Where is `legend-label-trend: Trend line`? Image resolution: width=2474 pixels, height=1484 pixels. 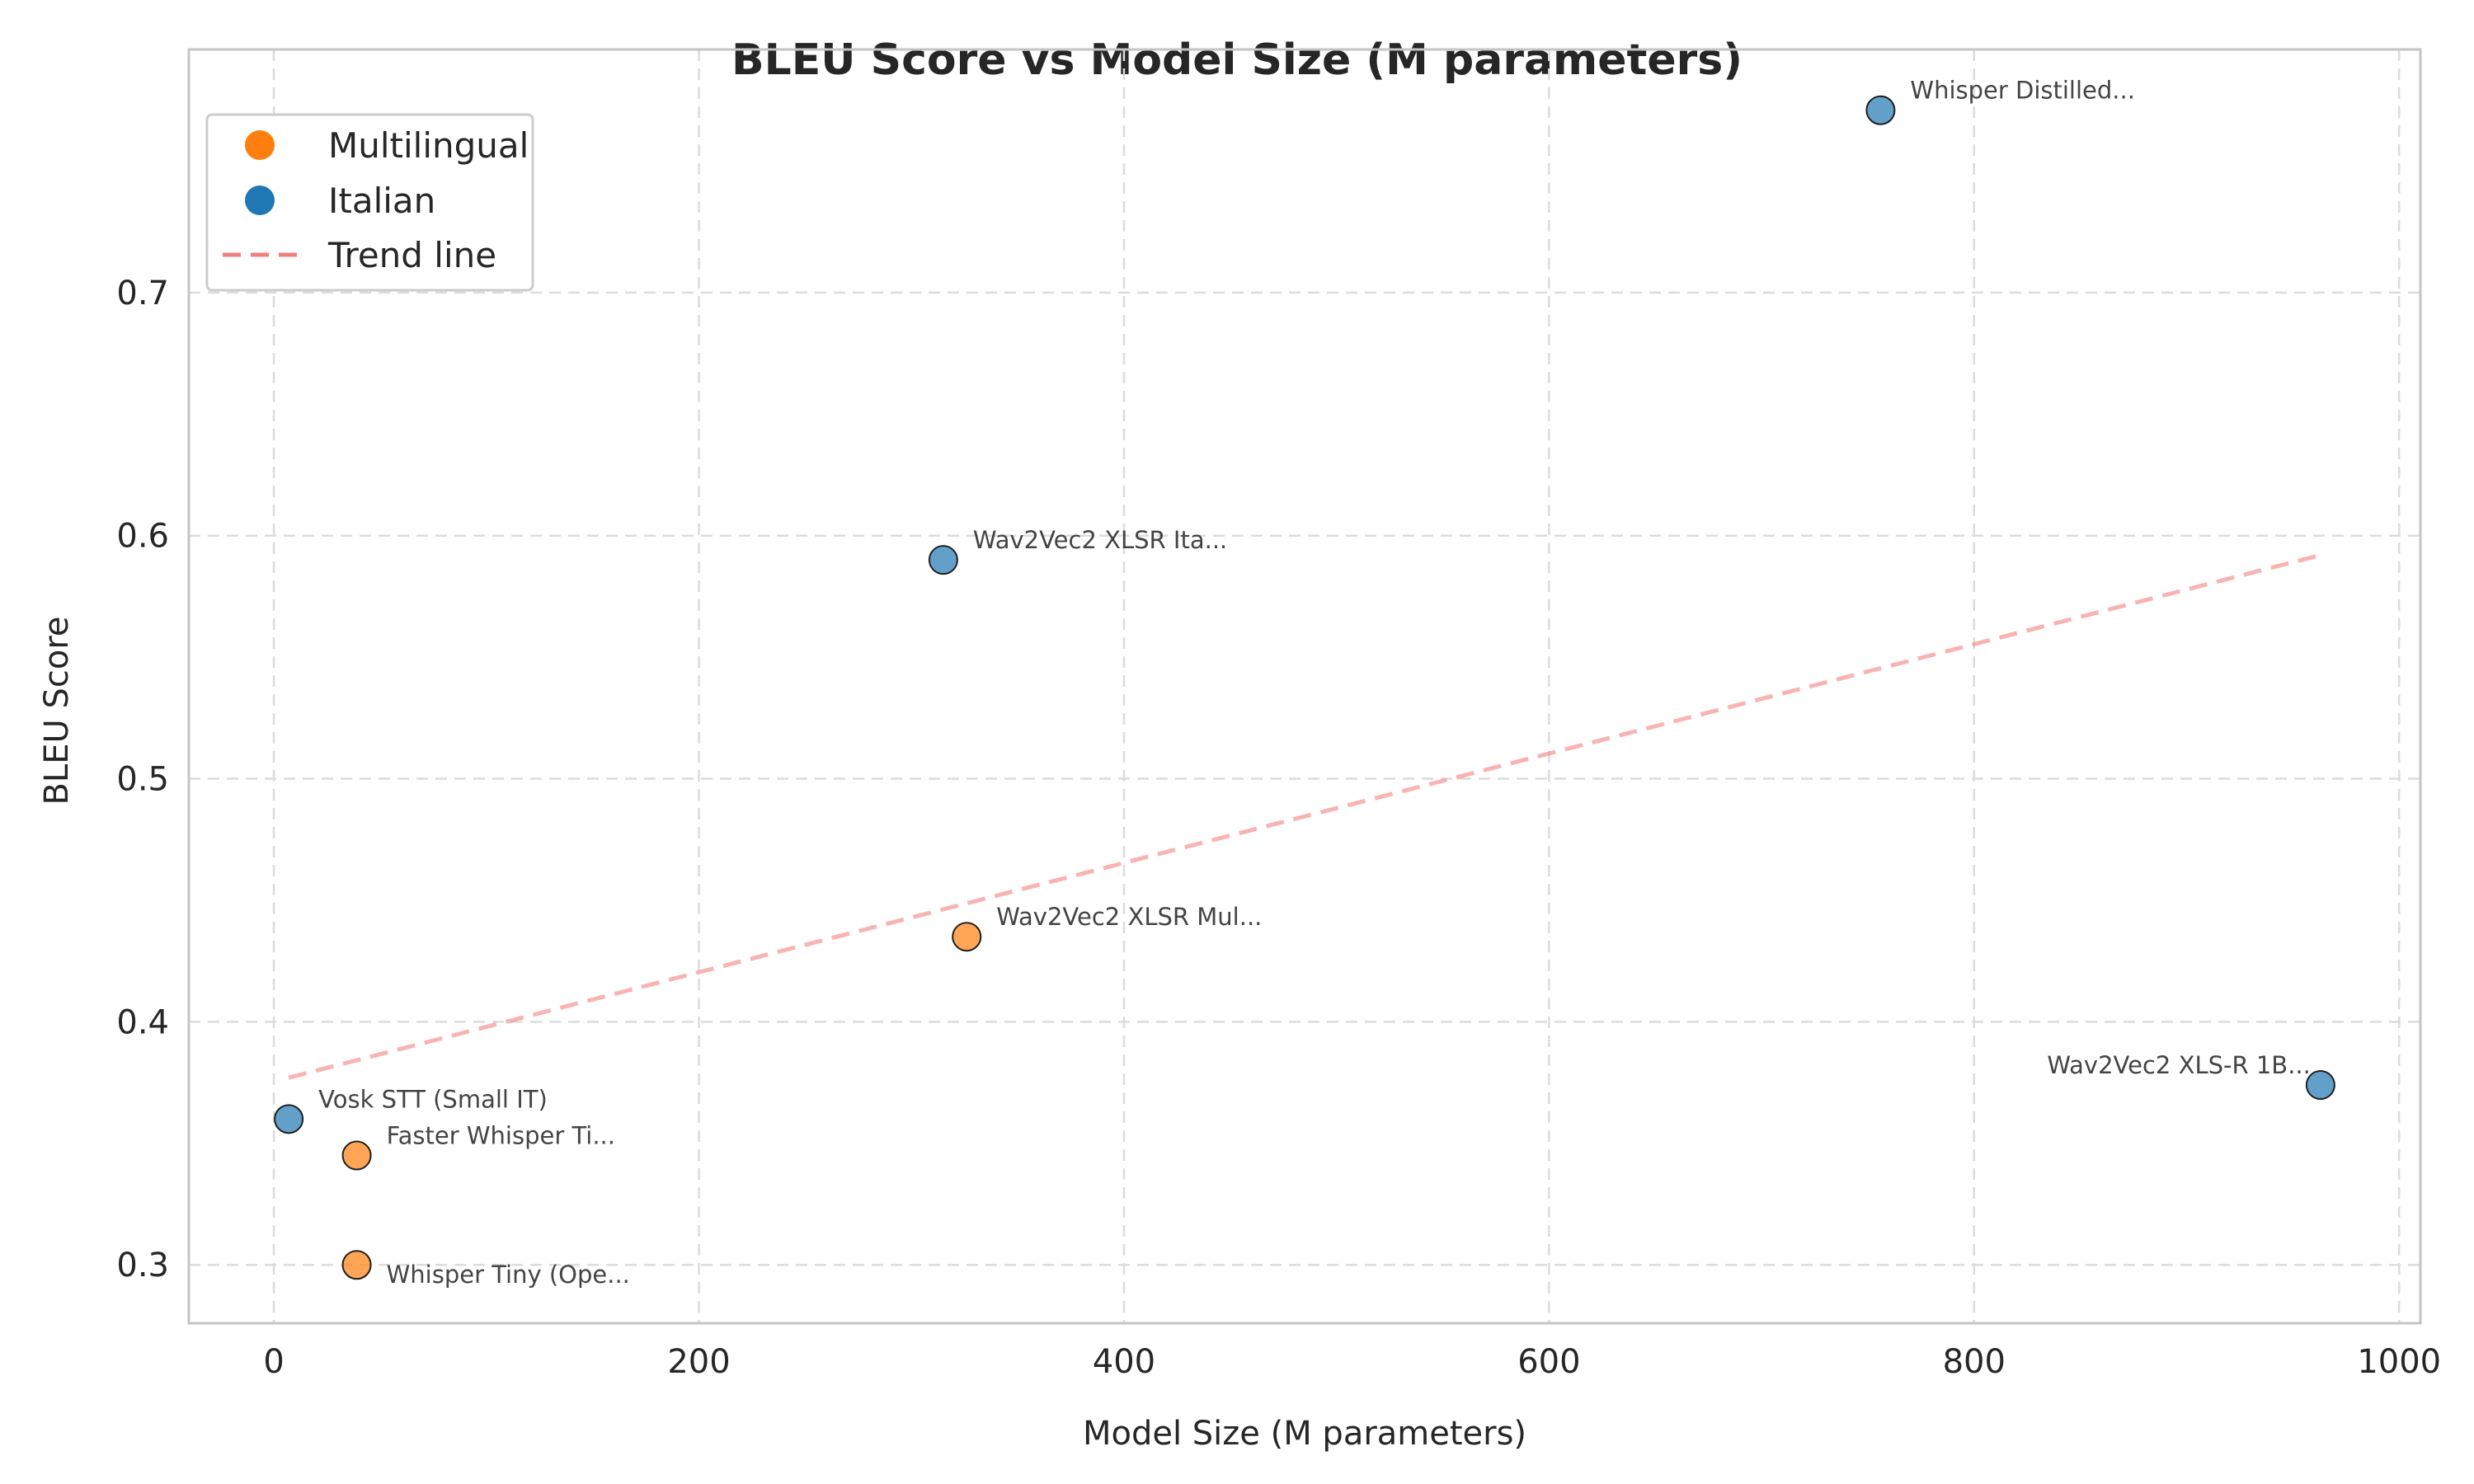
legend-label-trend: Trend line is located at coordinates (411, 255).